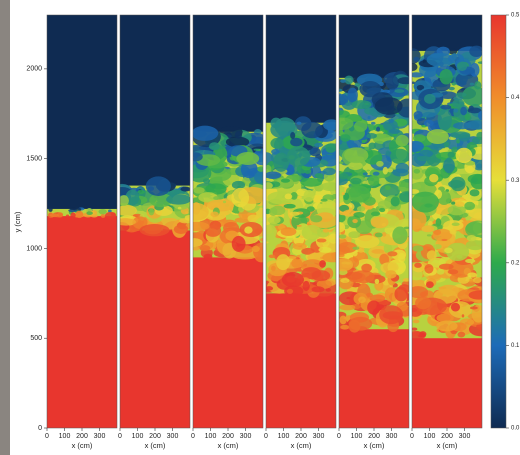 This screenshot has height=455, width=520. I want to click on photo-strip, so click(5, 227).